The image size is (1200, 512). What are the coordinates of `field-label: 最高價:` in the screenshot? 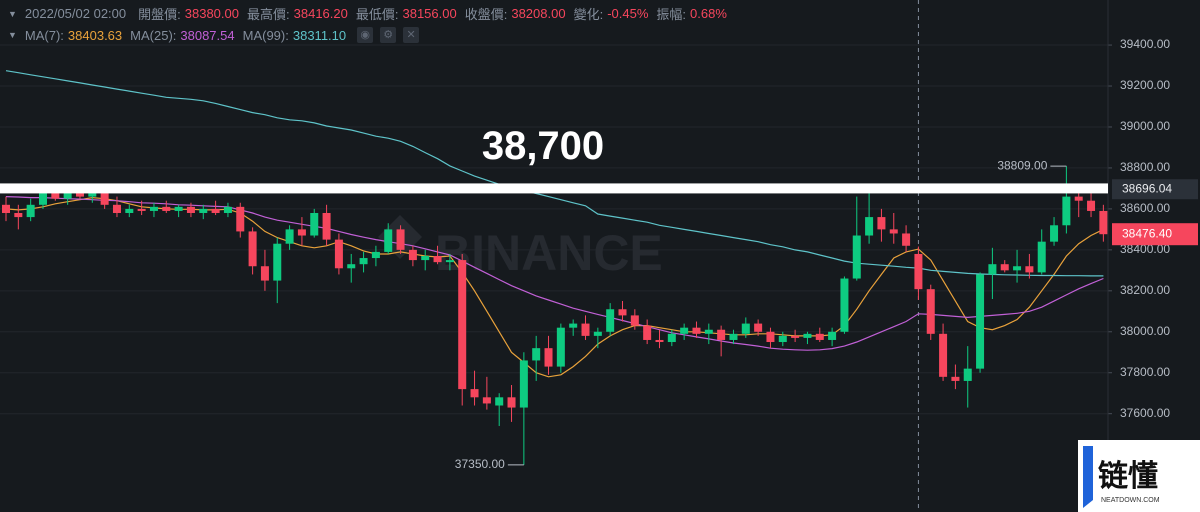 It's located at (268, 14).